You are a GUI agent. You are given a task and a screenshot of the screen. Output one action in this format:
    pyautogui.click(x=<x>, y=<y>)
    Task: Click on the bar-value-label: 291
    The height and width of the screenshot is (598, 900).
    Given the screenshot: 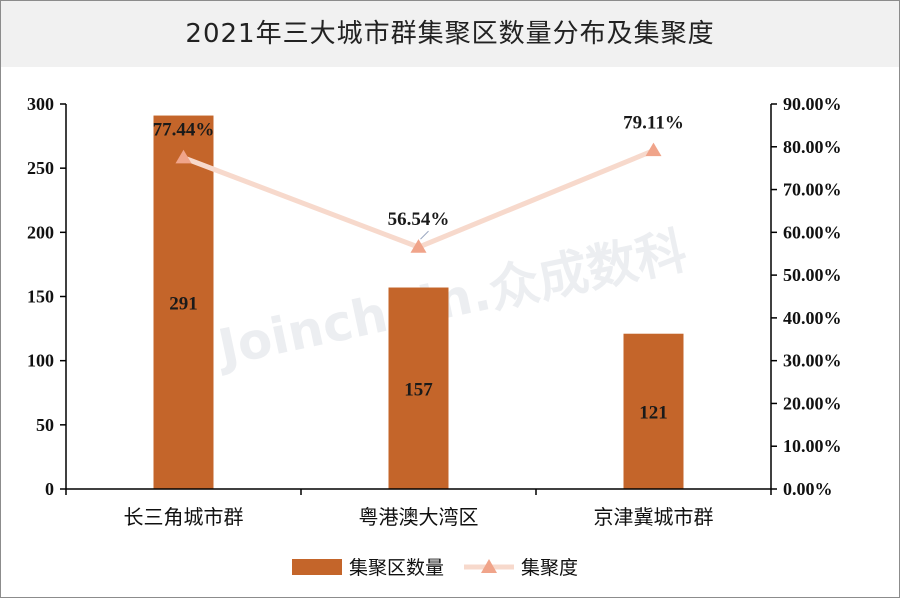 What is the action you would take?
    pyautogui.click(x=183, y=303)
    